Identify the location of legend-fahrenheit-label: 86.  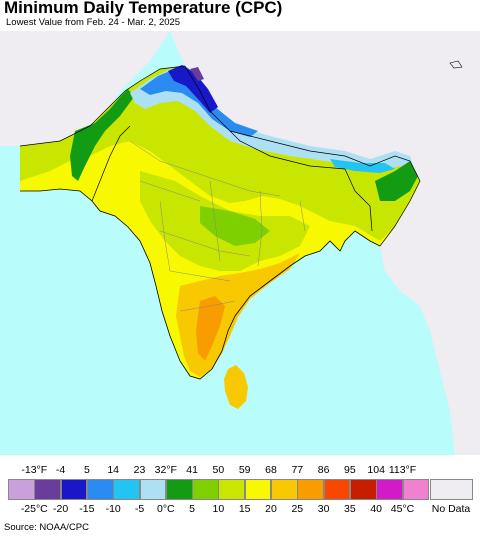
(323, 470).